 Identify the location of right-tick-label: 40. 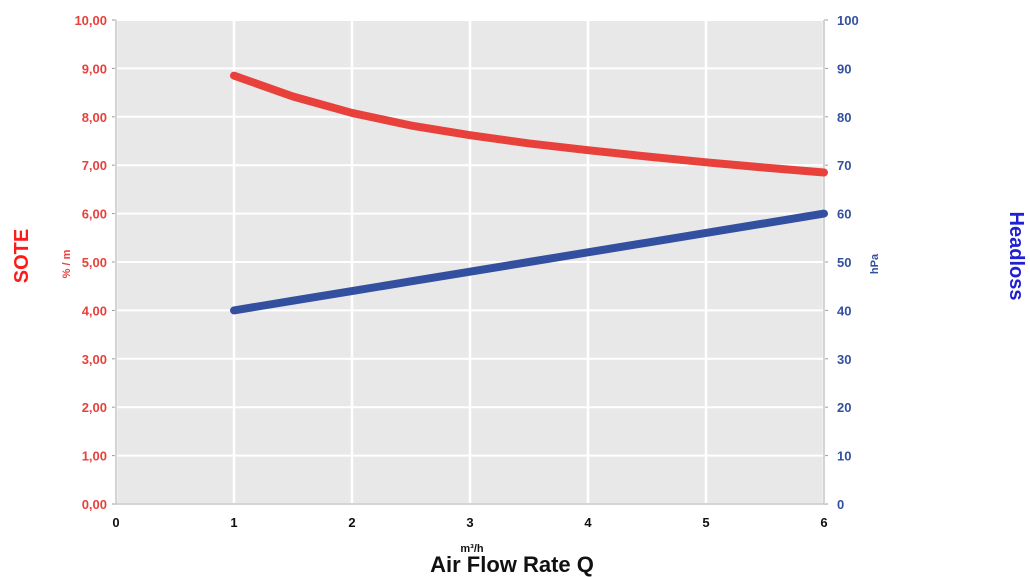
(844, 310).